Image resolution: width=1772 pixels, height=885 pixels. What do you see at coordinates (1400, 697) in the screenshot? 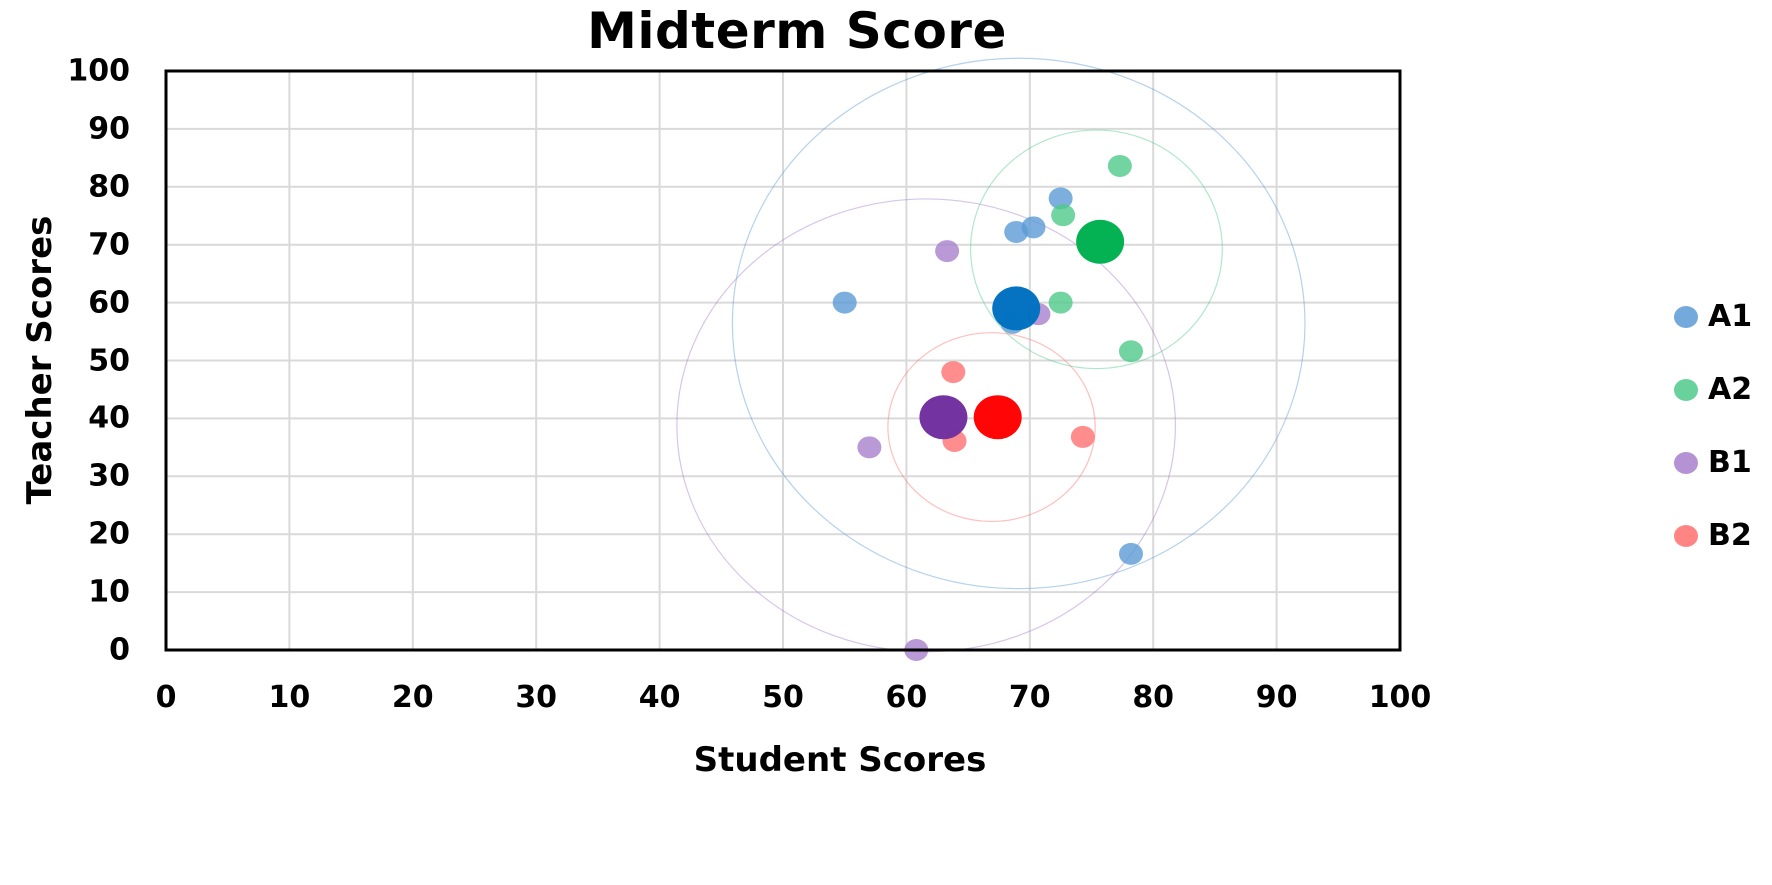
I see `x-tick-label: 100` at bounding box center [1400, 697].